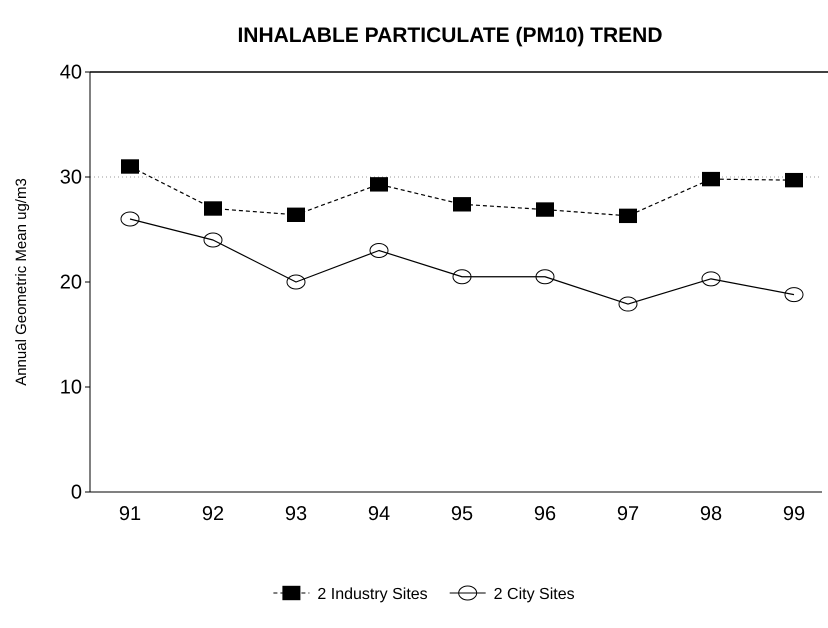  I want to click on x-tick-label: 99, so click(794, 514).